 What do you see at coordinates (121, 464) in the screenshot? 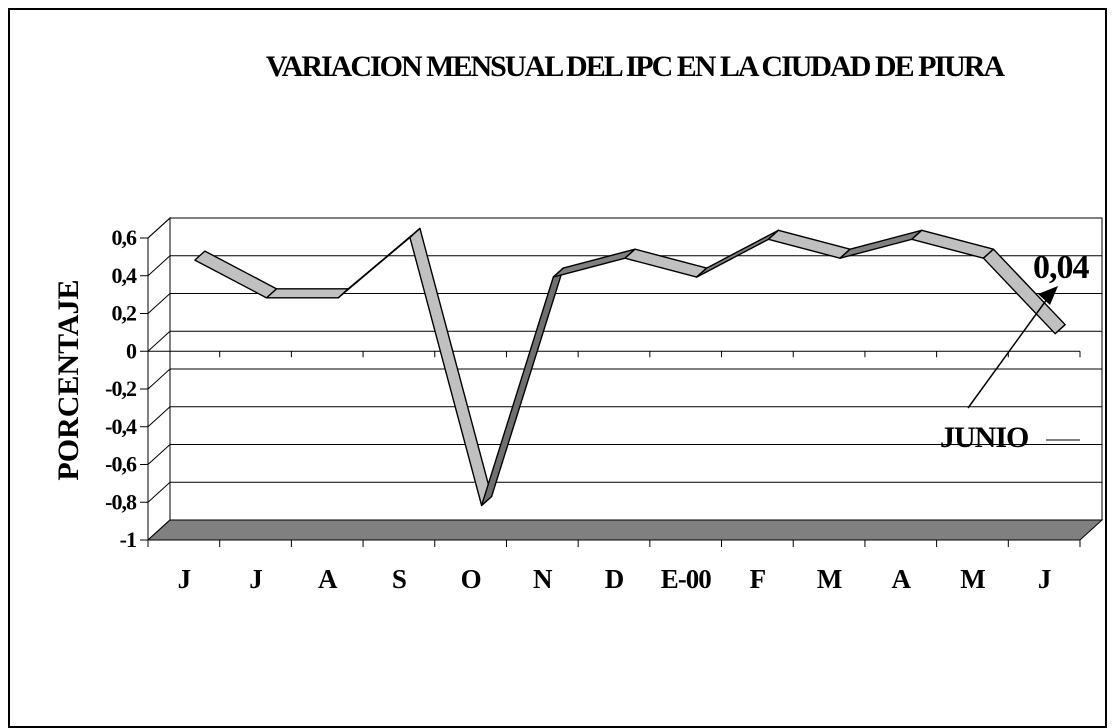
I see `y-tick-label: -0,6` at bounding box center [121, 464].